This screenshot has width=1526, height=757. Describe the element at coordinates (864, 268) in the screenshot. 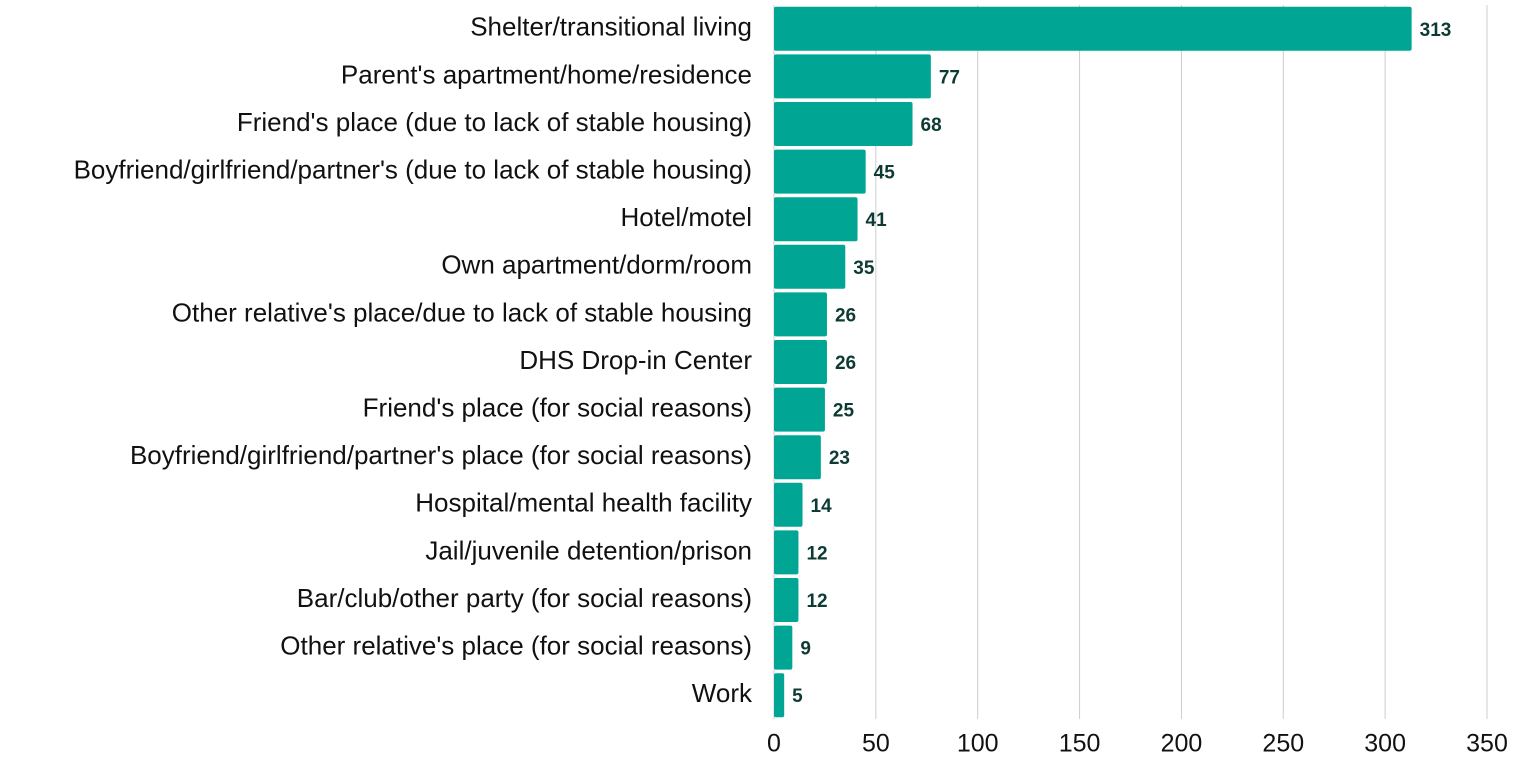

I see `value-label: 35` at that location.